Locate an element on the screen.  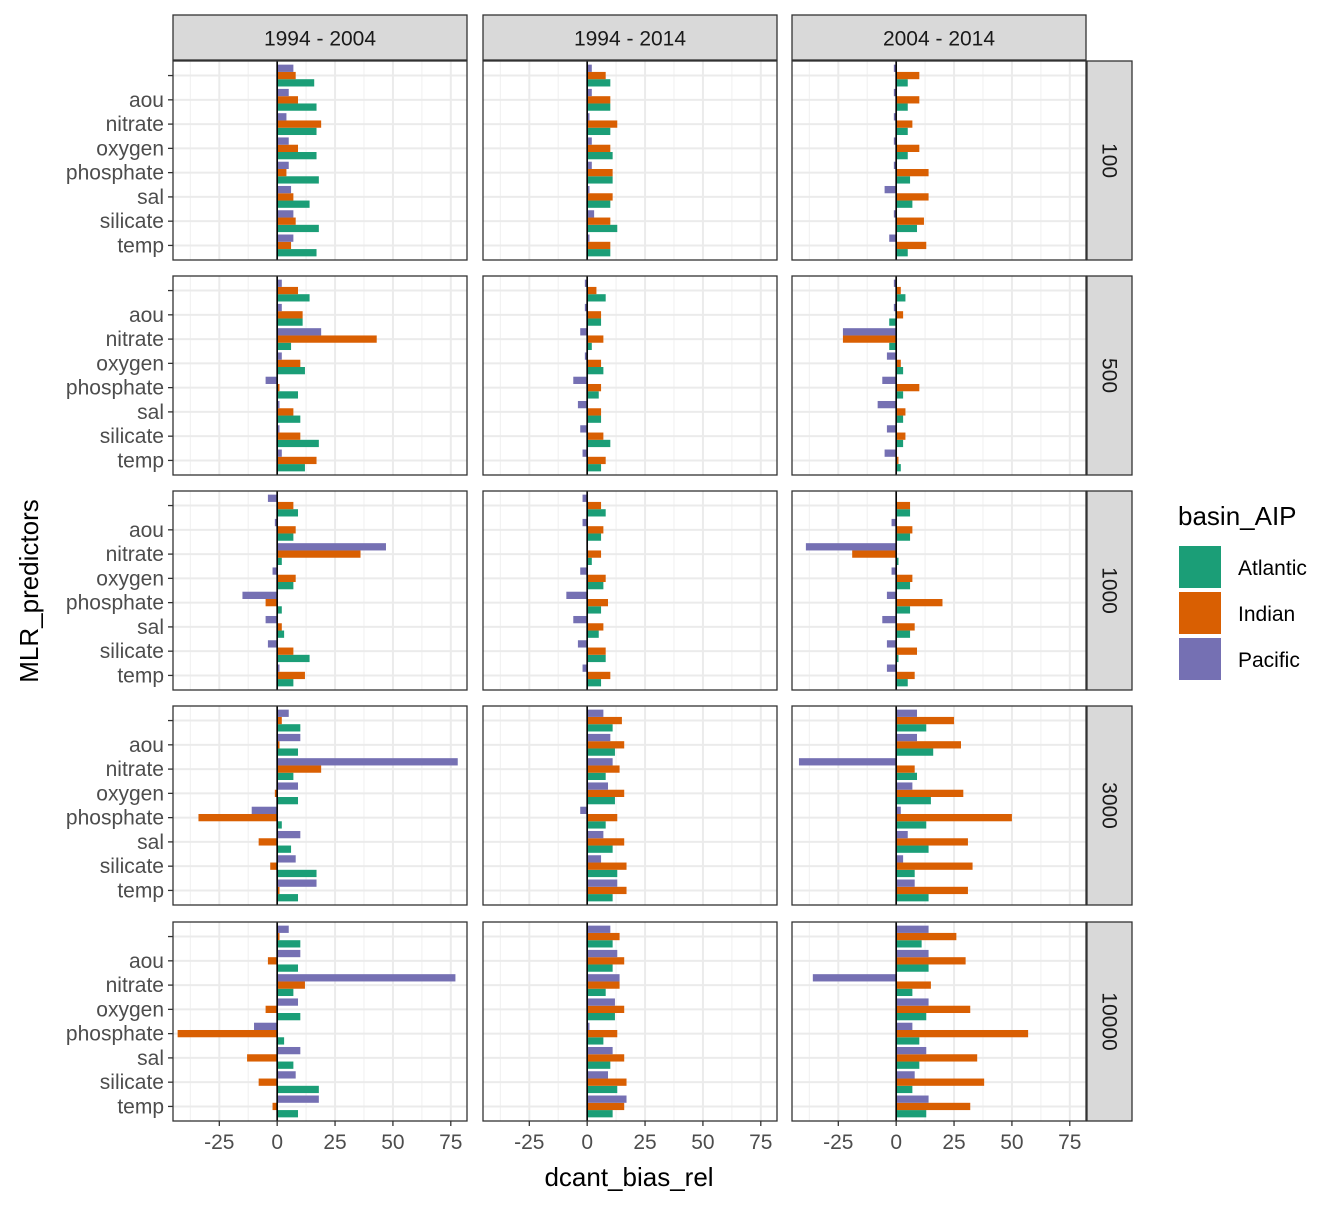
facet-strip-row: 3000 is located at coordinates (1109, 805).